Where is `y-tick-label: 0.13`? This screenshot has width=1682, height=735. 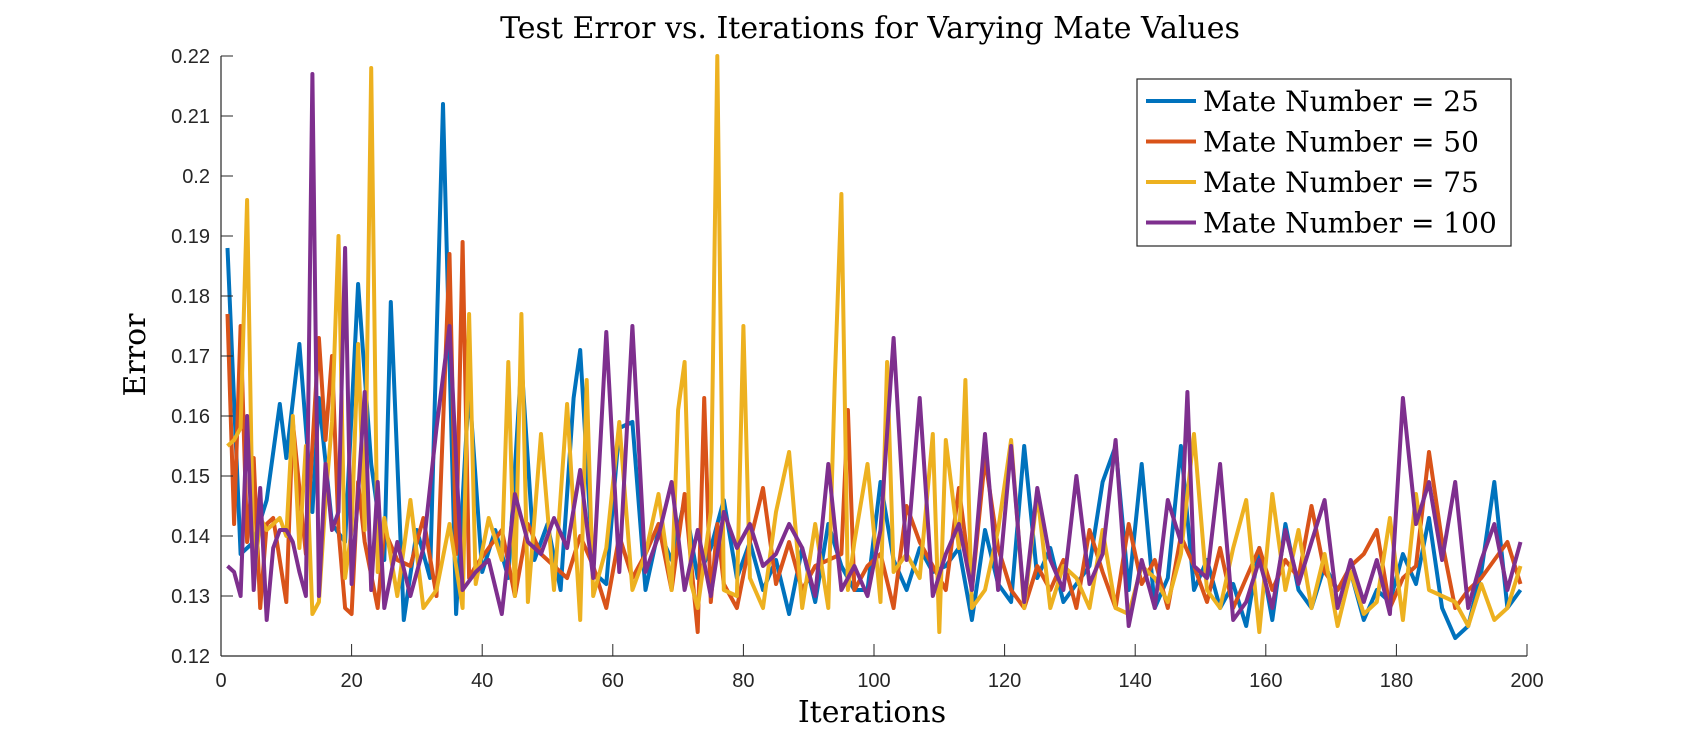
y-tick-label: 0.13 is located at coordinates (190, 597).